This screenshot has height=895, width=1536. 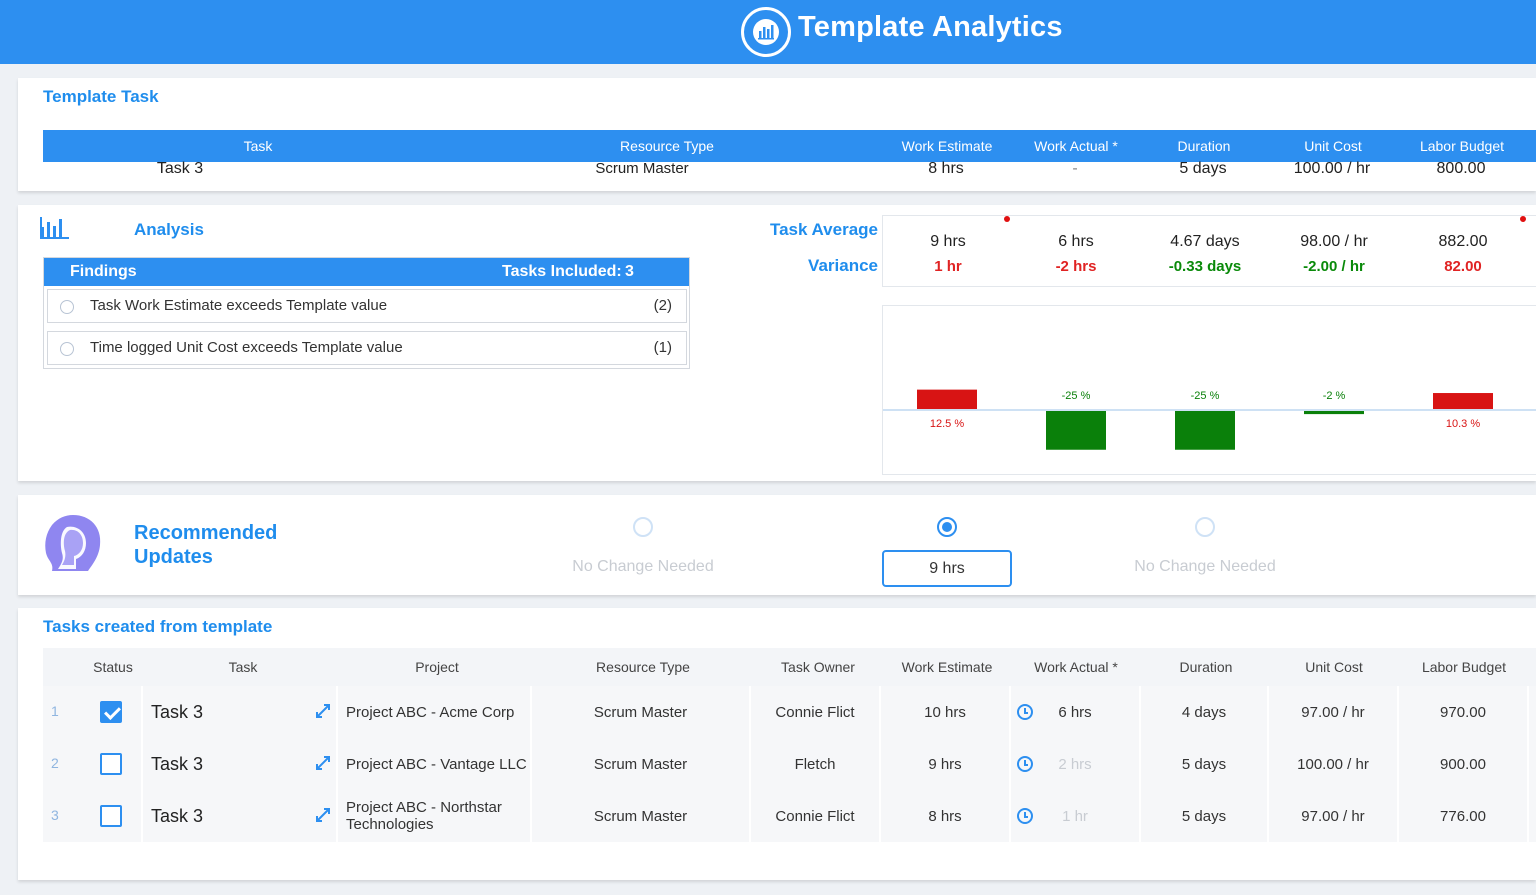 I want to click on bar-chart-icon, so click(x=766, y=32).